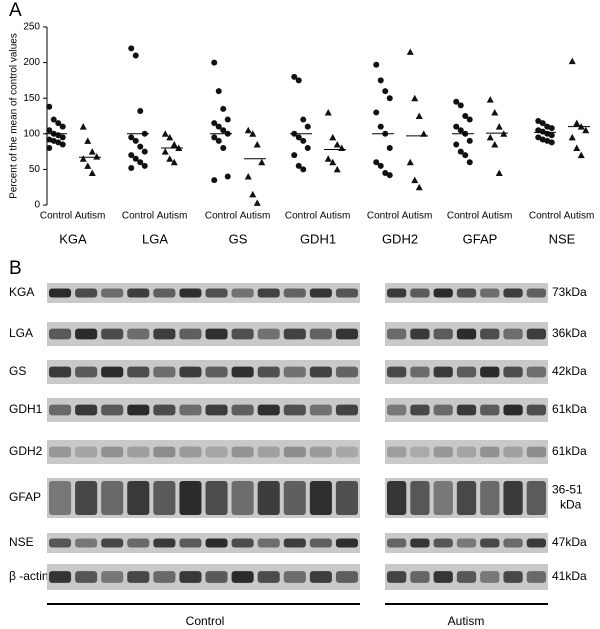 The height and width of the screenshot is (629, 600). I want to click on size-label: 41kDa, so click(569, 576).